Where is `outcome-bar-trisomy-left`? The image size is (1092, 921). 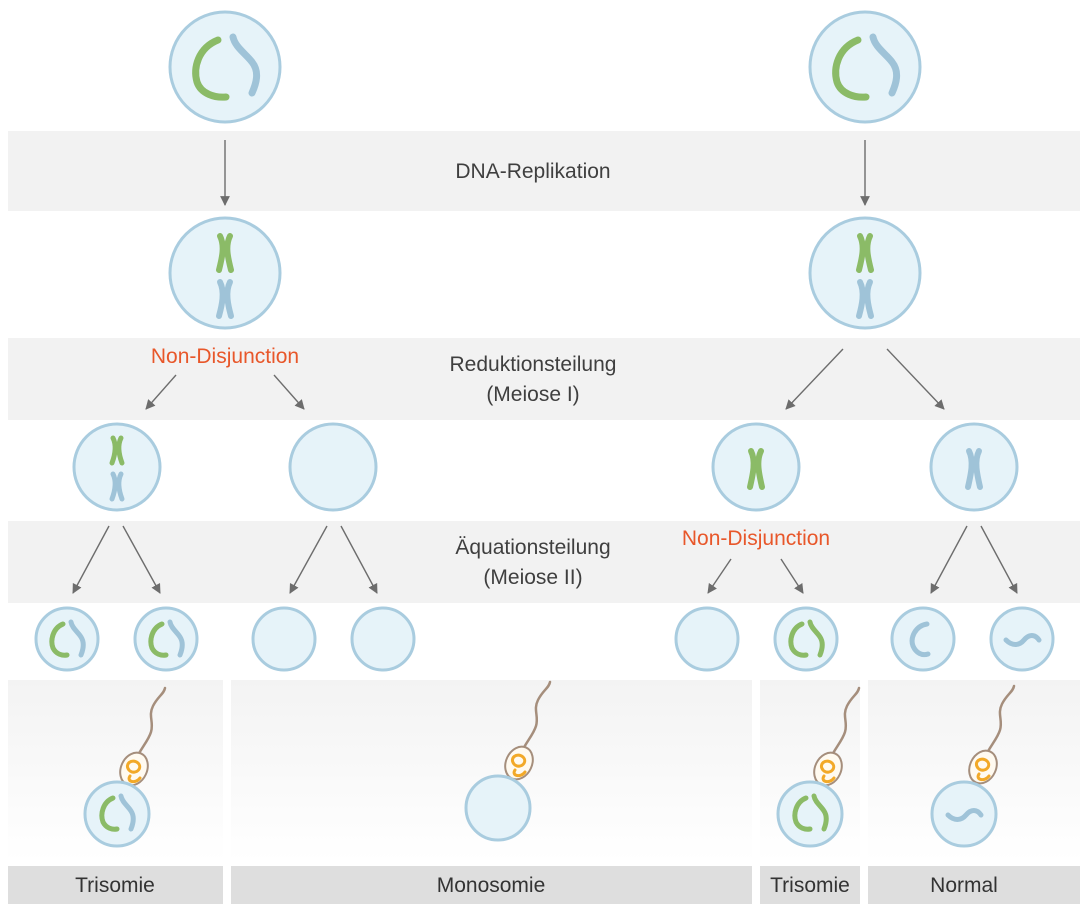
outcome-bar-trisomy-left is located at coordinates (115, 885).